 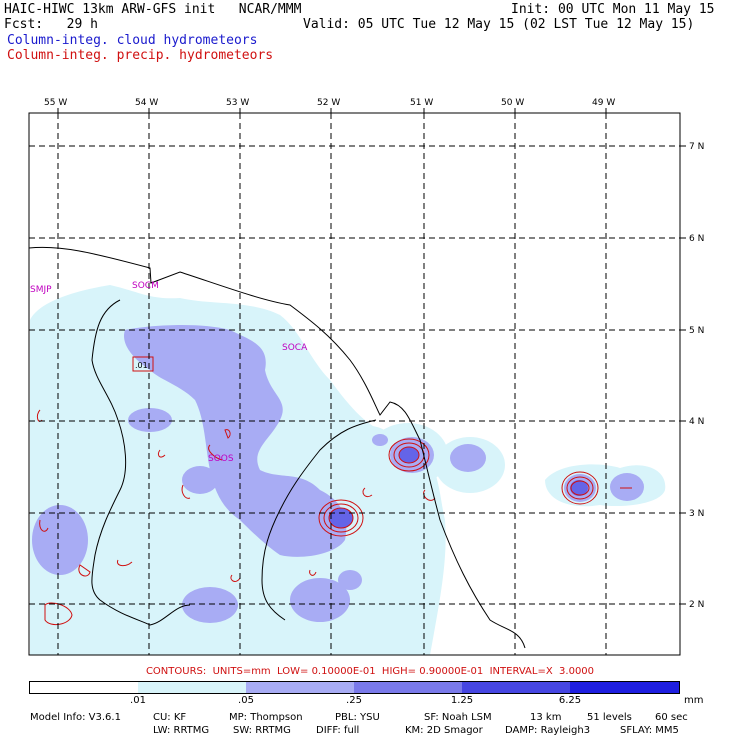 What do you see at coordinates (696, 605) in the screenshot?
I see `lat-label-2n: 2 N` at bounding box center [696, 605].